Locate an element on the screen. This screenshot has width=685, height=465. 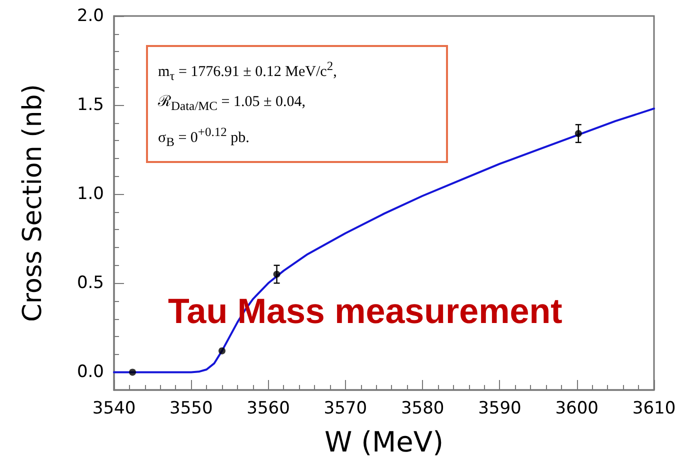
annotation: ℛ$_{Data/MC}$ = 1.05 ± 0.04, is located at coordinates (232, 104).